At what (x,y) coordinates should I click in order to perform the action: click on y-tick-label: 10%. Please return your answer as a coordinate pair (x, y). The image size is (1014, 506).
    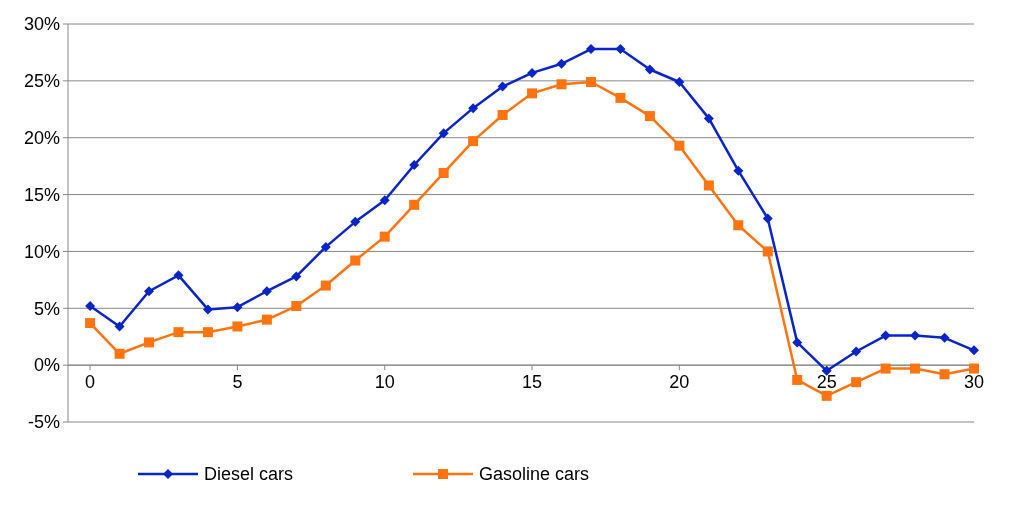
    Looking at the image, I should click on (41, 251).